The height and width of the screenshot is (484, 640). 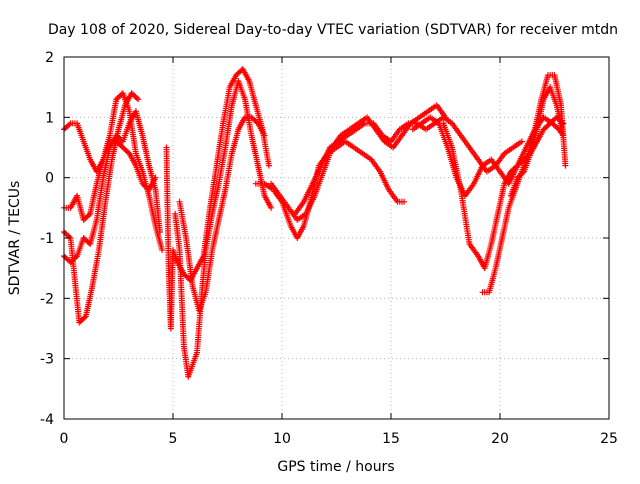 I want to click on y-tick-label: 1, so click(x=49, y=118).